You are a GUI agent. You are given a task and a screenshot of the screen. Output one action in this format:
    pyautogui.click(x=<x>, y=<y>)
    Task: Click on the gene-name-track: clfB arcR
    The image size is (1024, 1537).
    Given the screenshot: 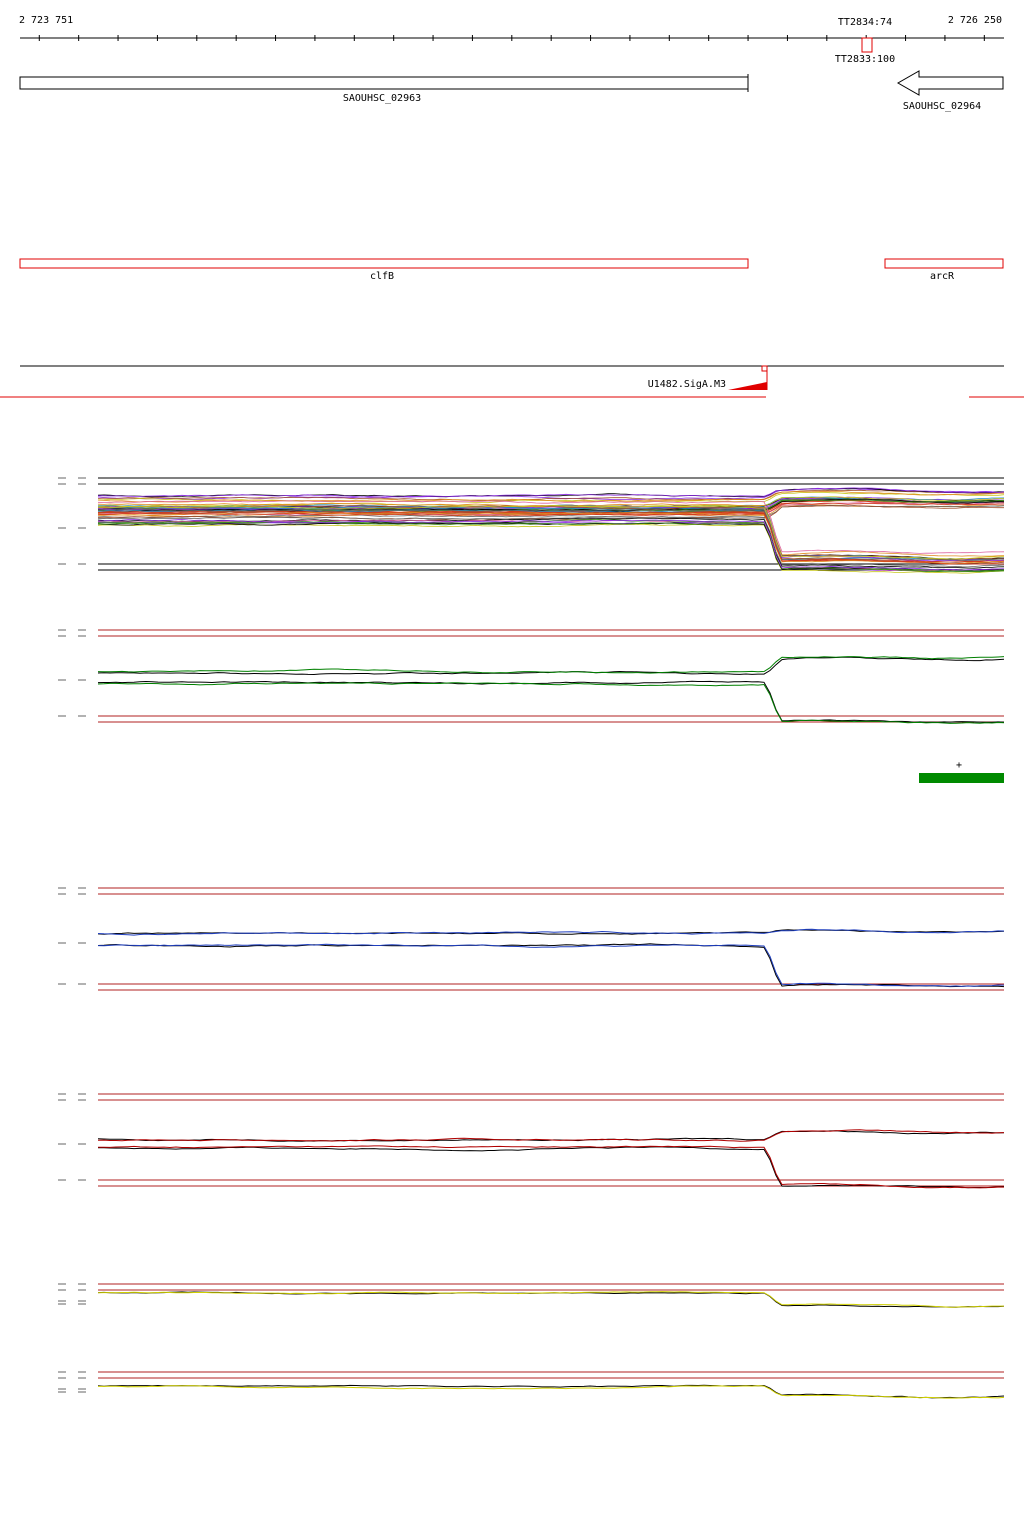 What is the action you would take?
    pyautogui.click(x=511, y=270)
    